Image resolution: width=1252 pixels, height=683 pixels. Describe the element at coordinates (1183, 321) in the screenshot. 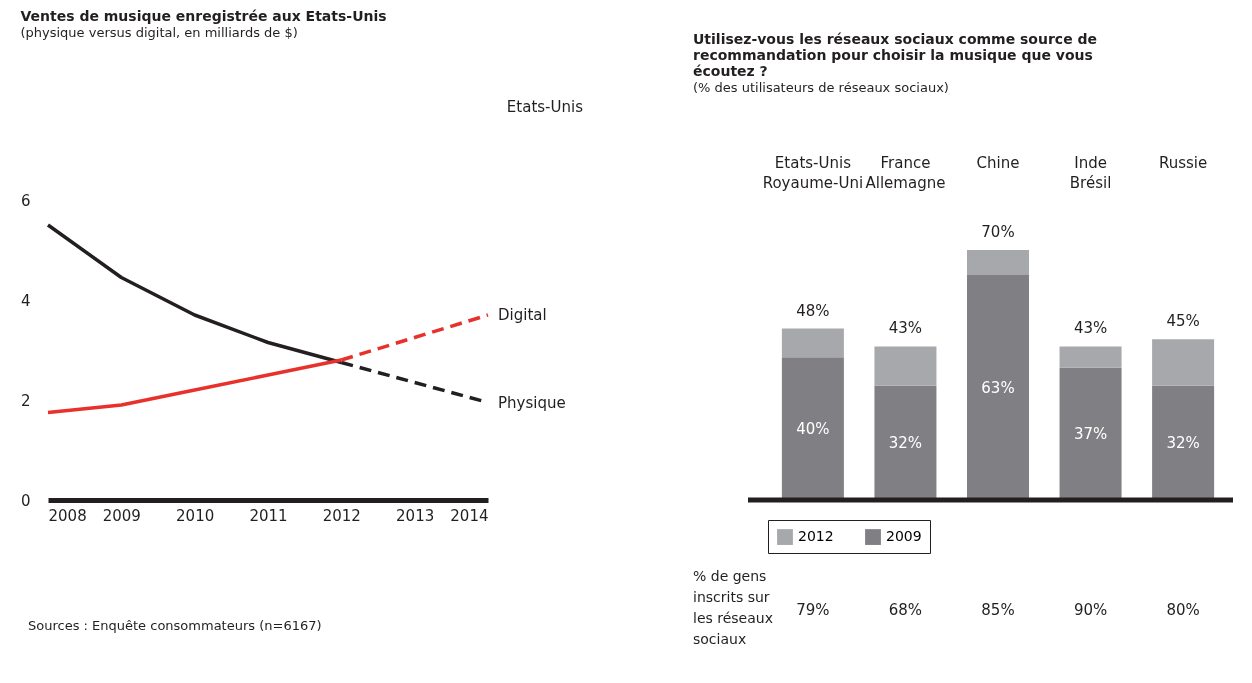

I see `total-label: 45%` at that location.